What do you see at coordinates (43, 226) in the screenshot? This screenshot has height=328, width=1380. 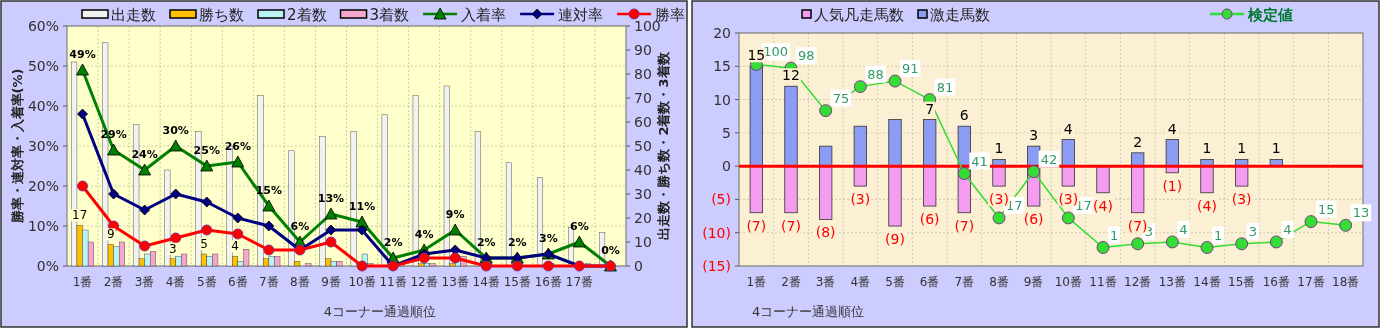 I see `y-tick-label: 10%` at bounding box center [43, 226].